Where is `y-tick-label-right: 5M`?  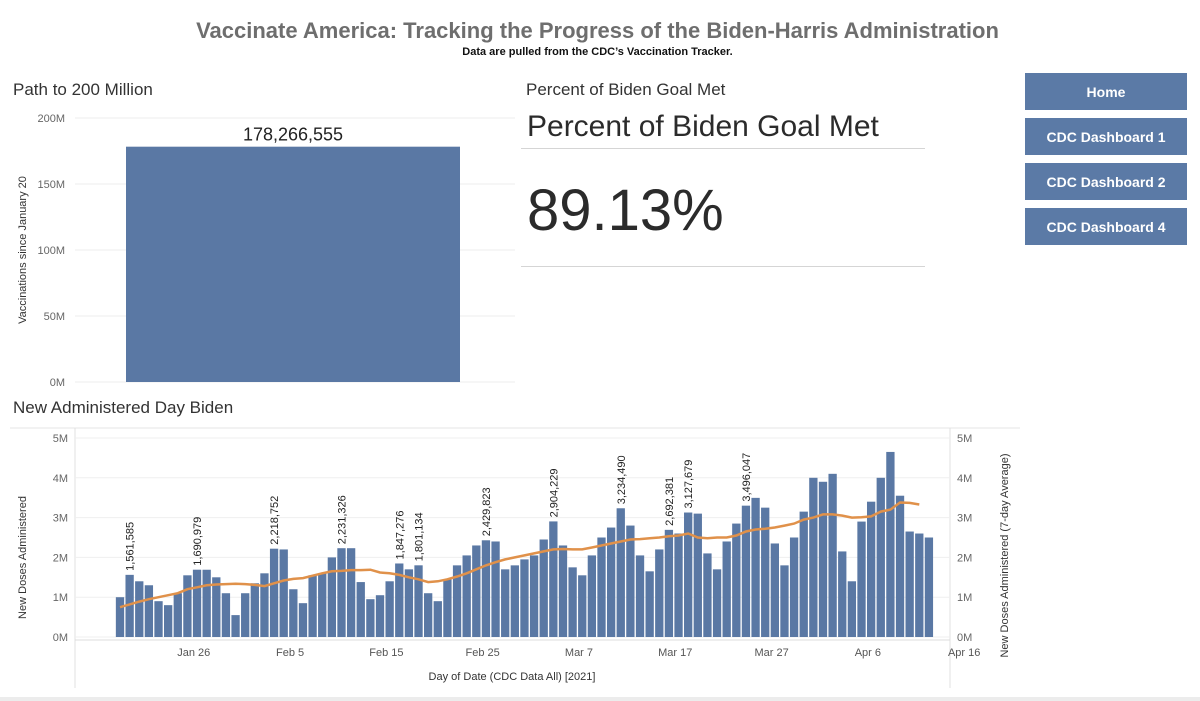
y-tick-label-right: 5M is located at coordinates (964, 439).